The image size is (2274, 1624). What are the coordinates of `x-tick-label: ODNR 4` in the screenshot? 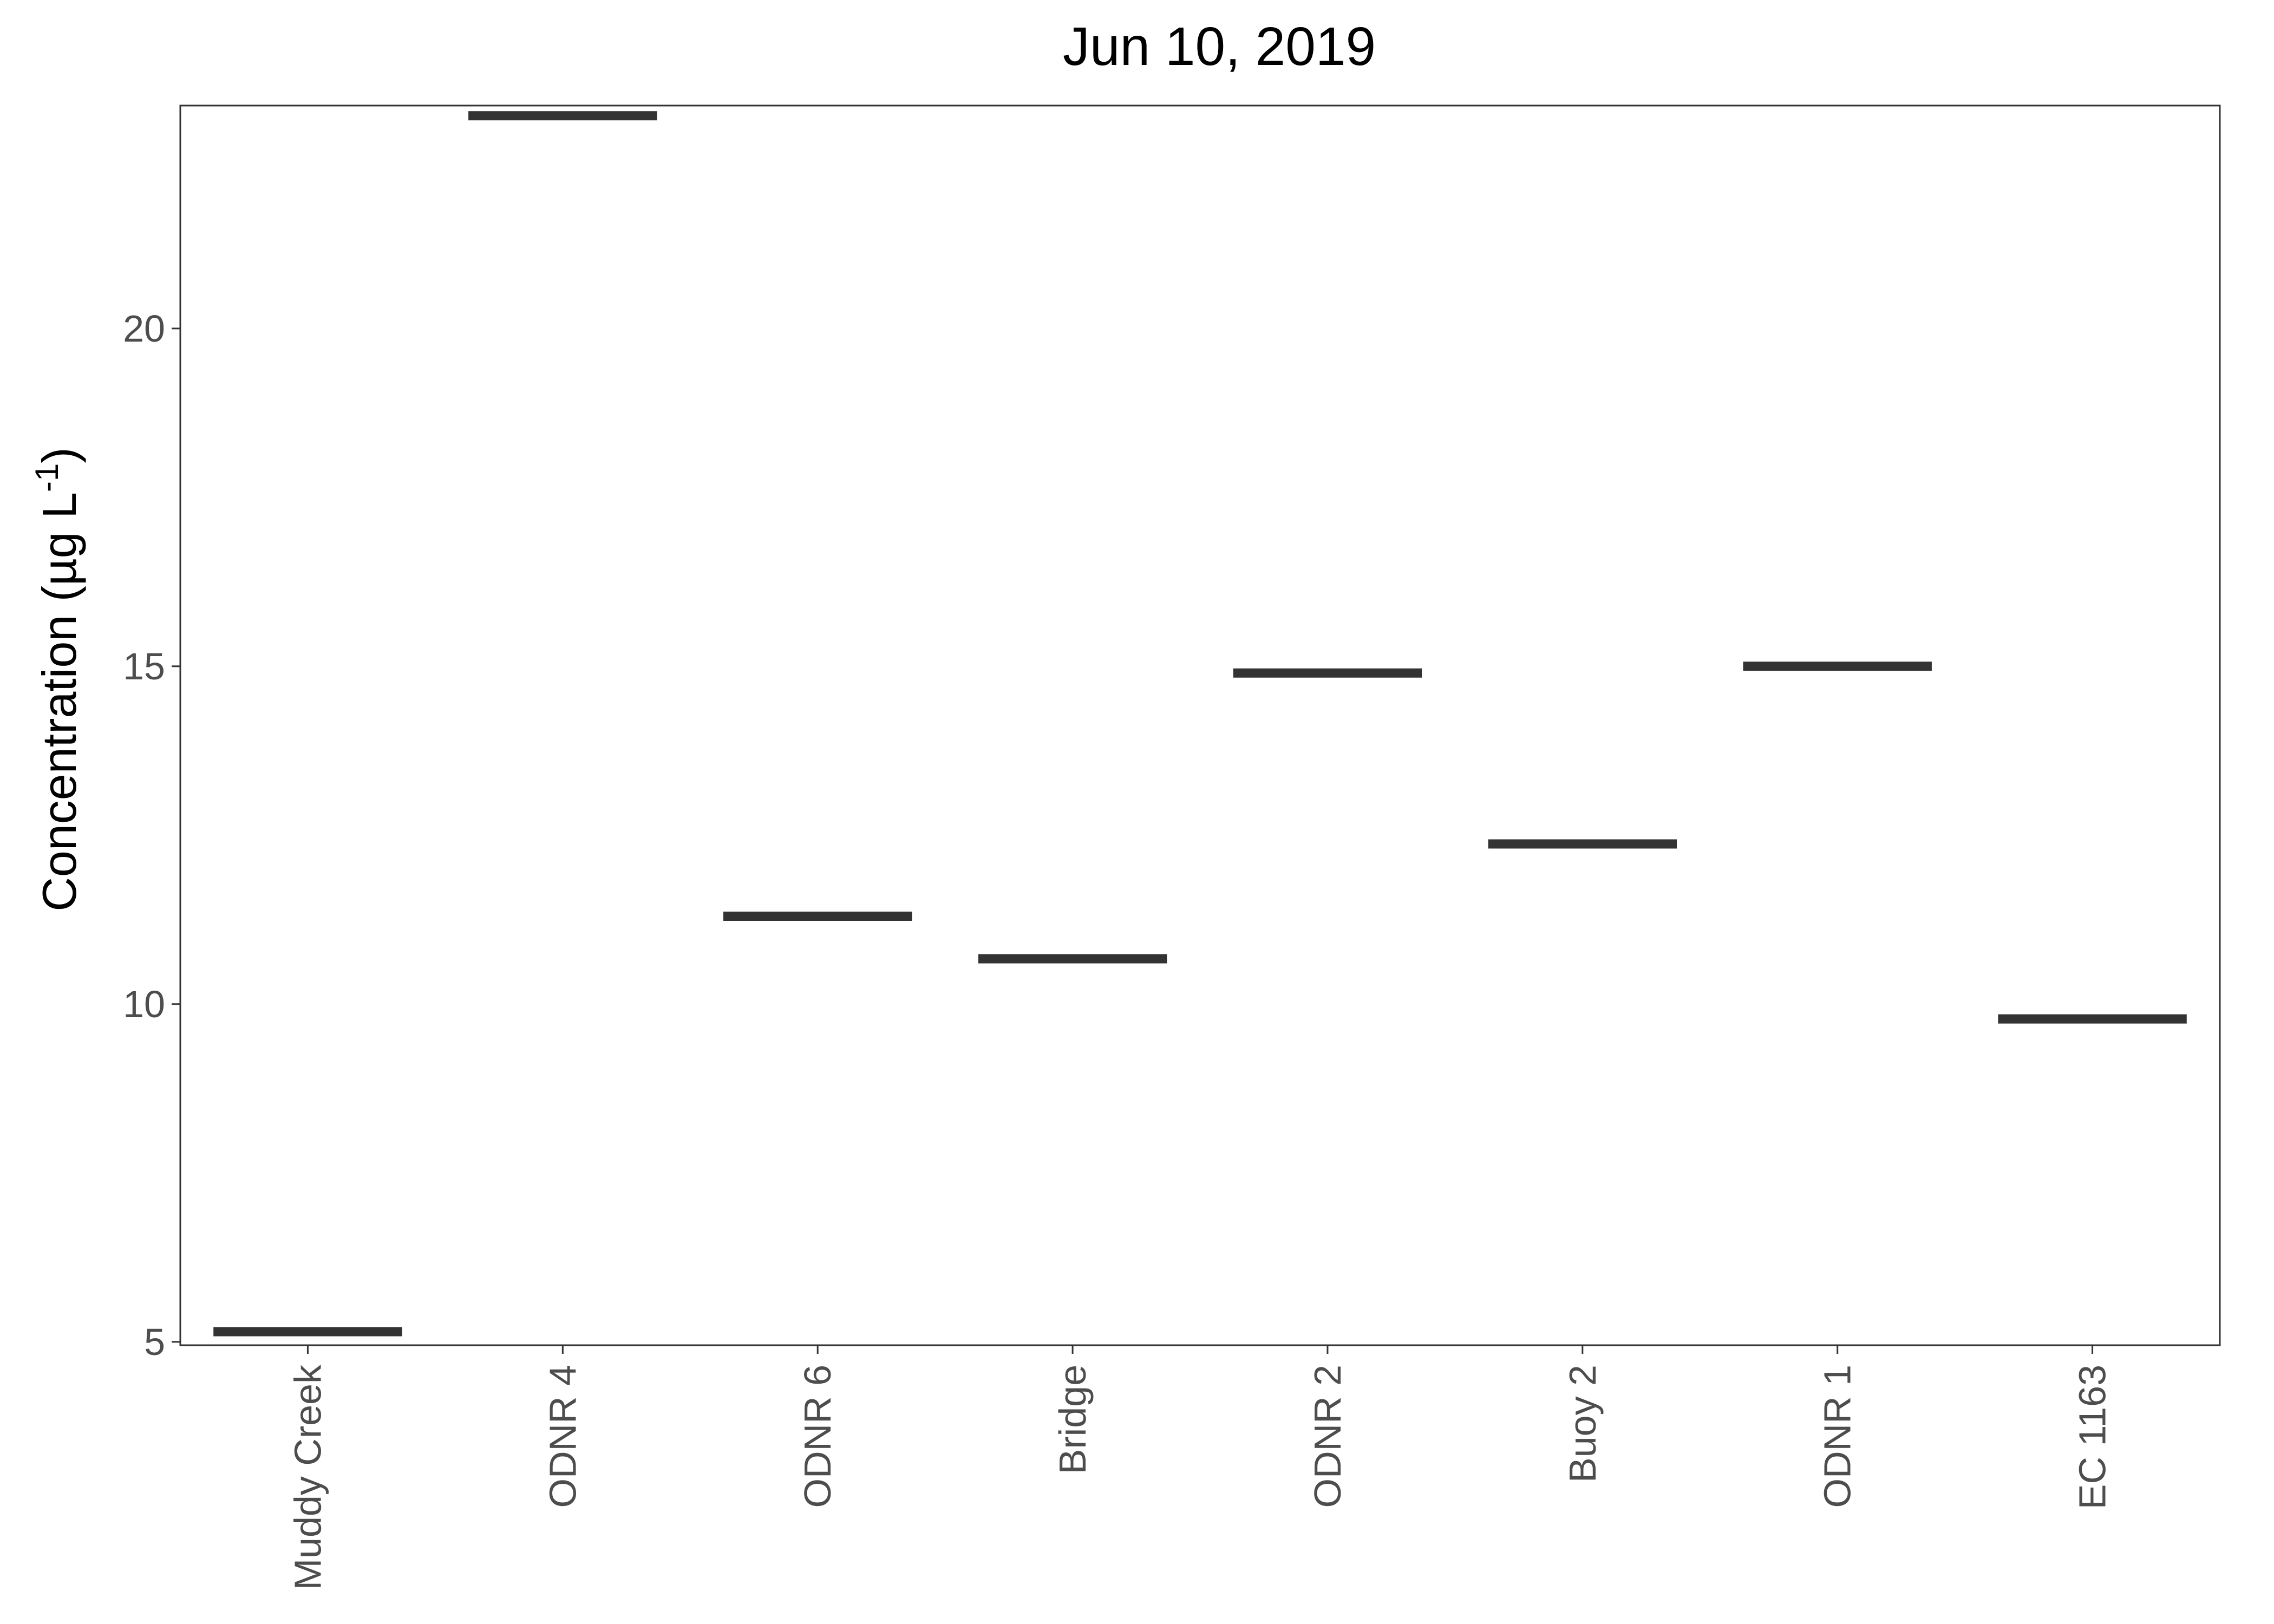 It's located at (562, 1437).